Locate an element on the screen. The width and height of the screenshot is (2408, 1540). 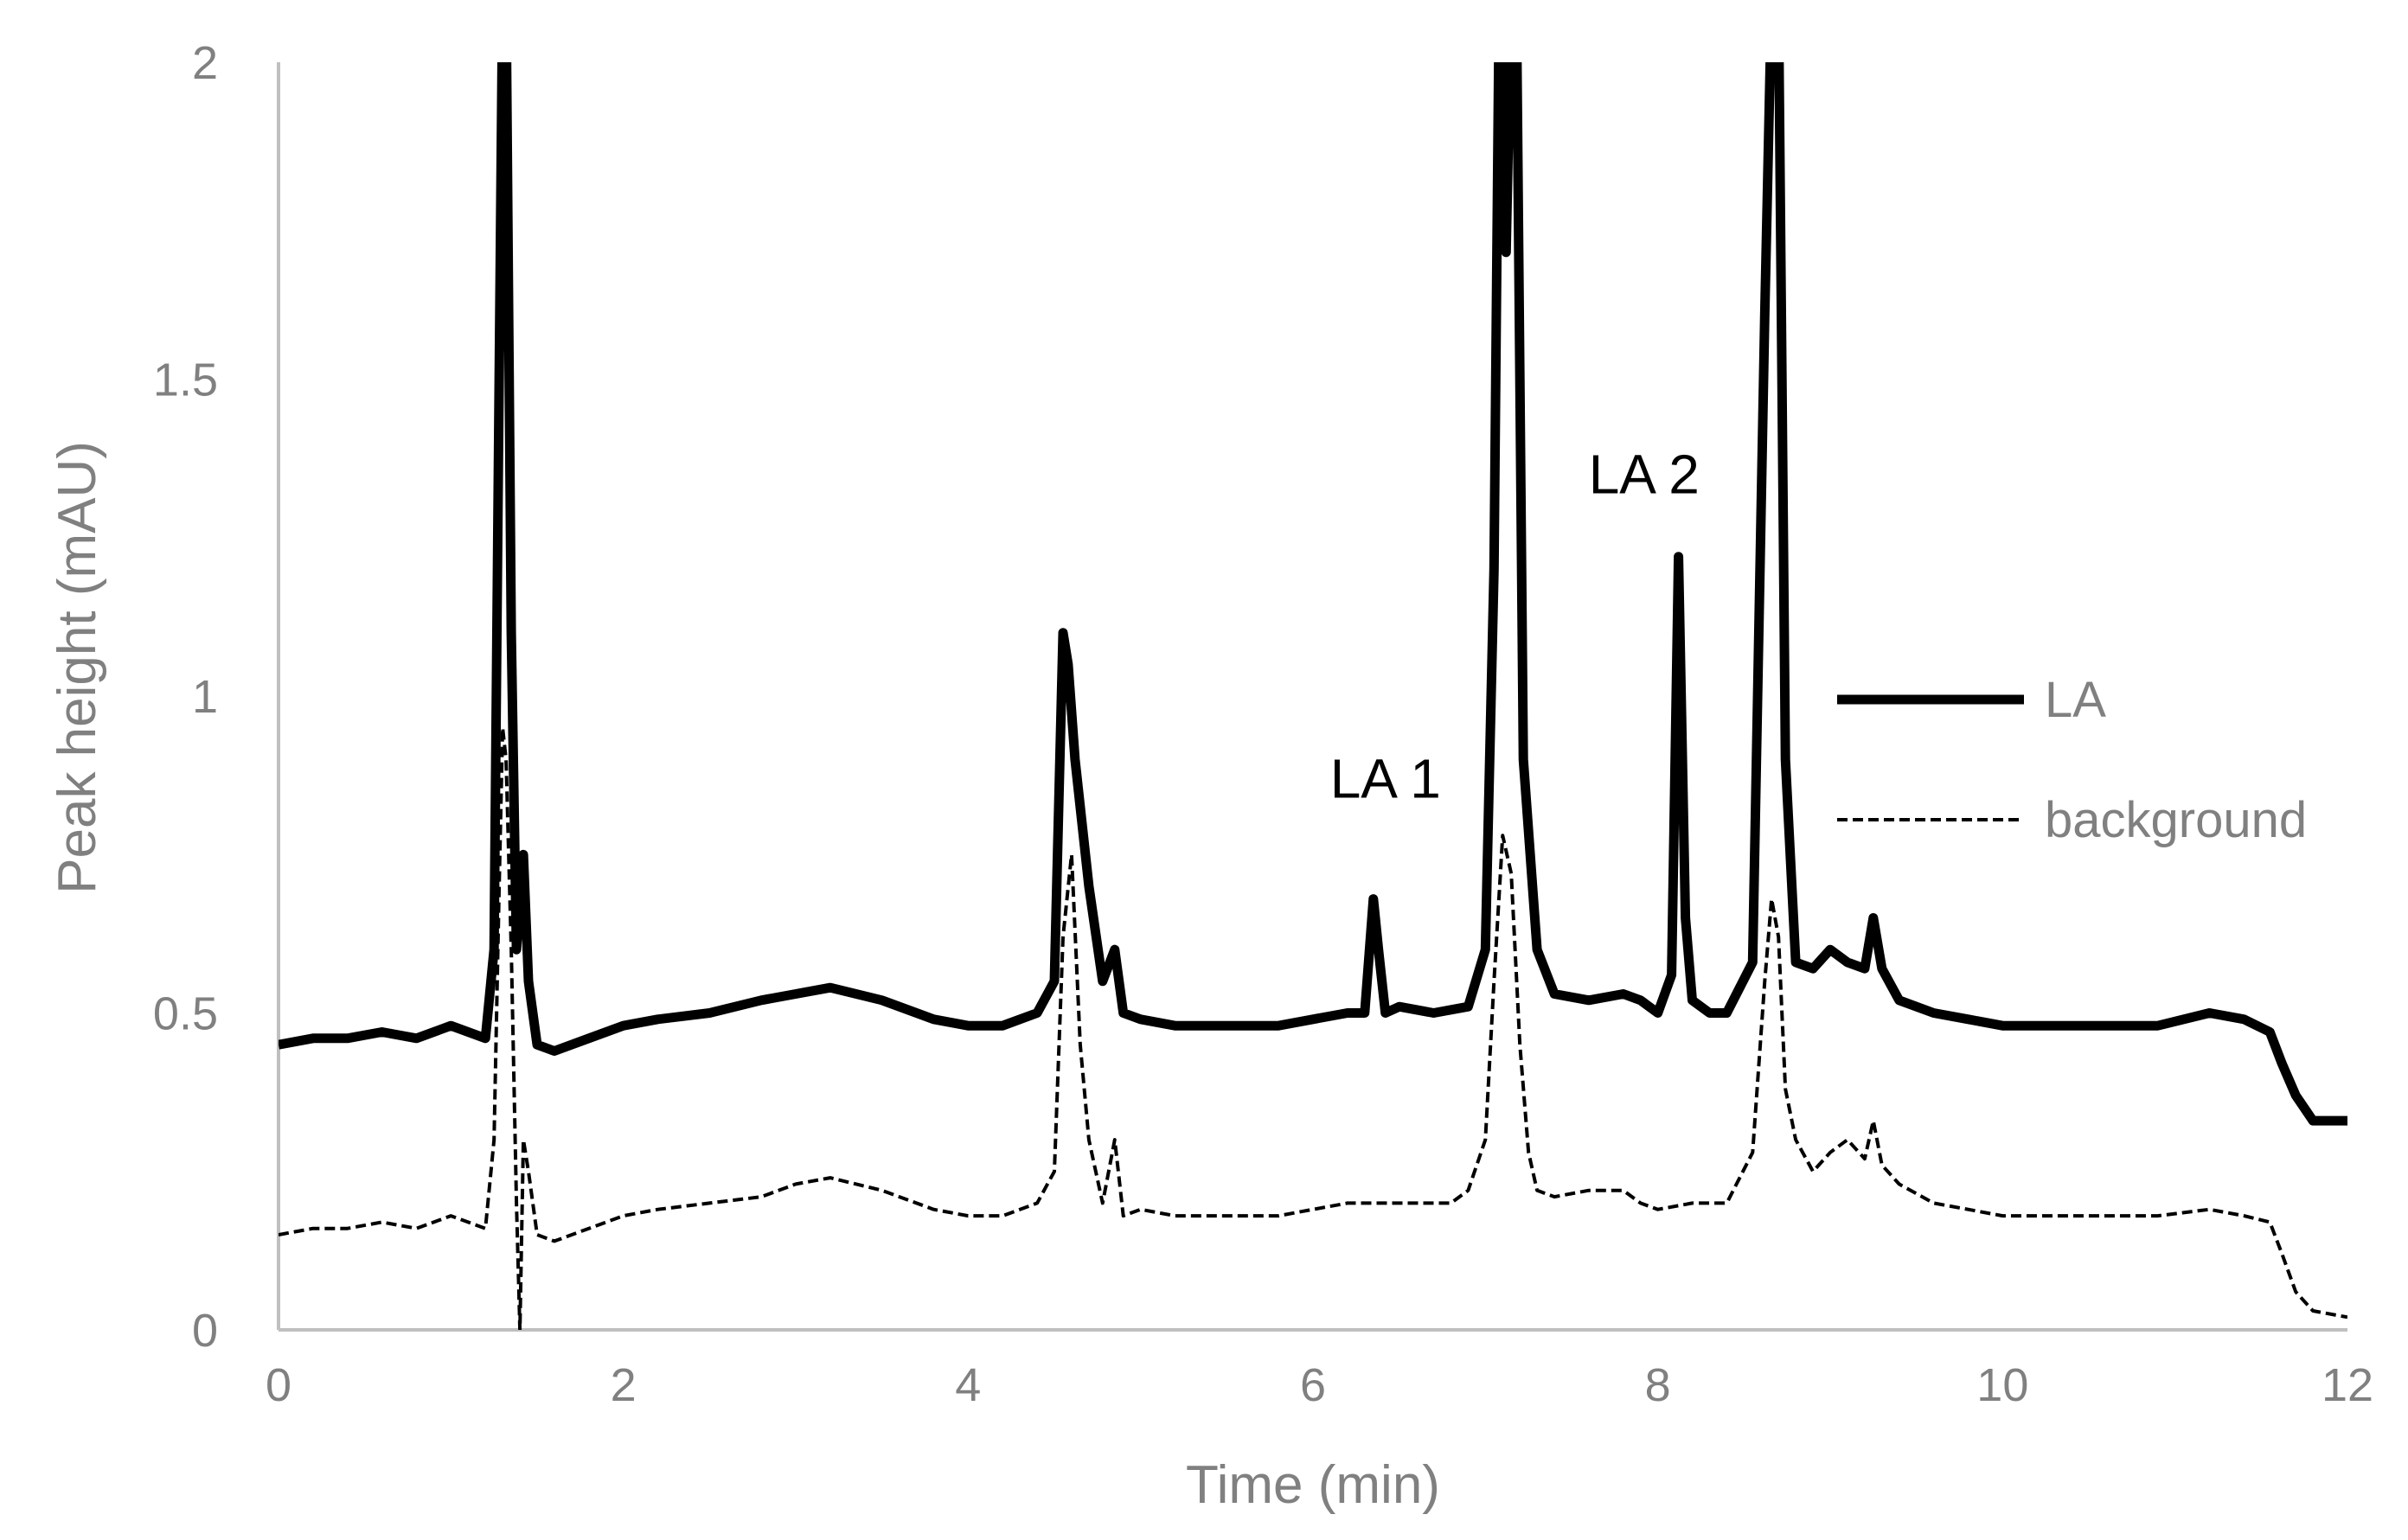
legend: LA background is located at coordinates (2072, 760).